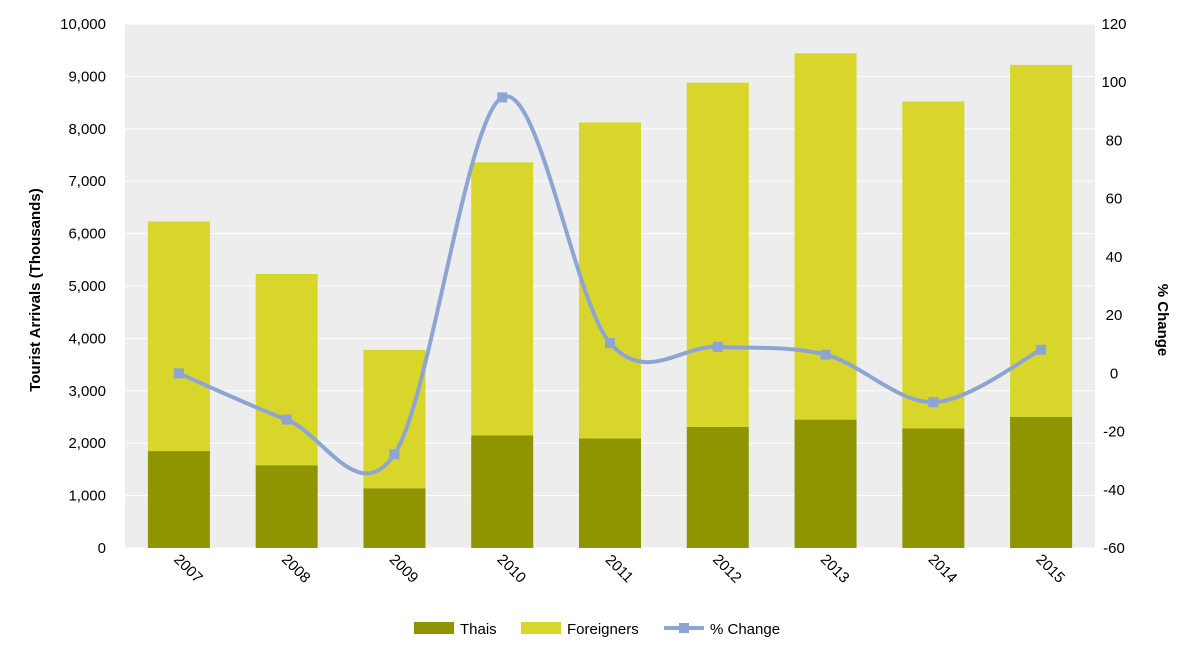 This screenshot has height=664, width=1193. I want to click on point-change-2008, so click(286, 419).